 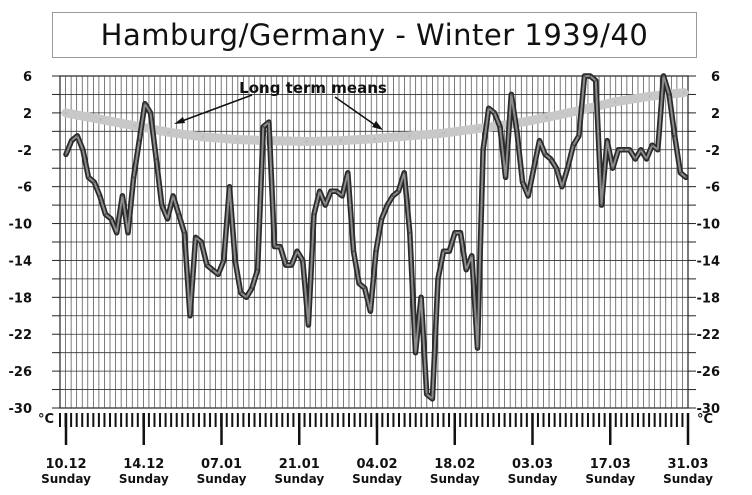 What do you see at coordinates (715, 77) in the screenshot?
I see `y-tick-label-right: 6` at bounding box center [715, 77].